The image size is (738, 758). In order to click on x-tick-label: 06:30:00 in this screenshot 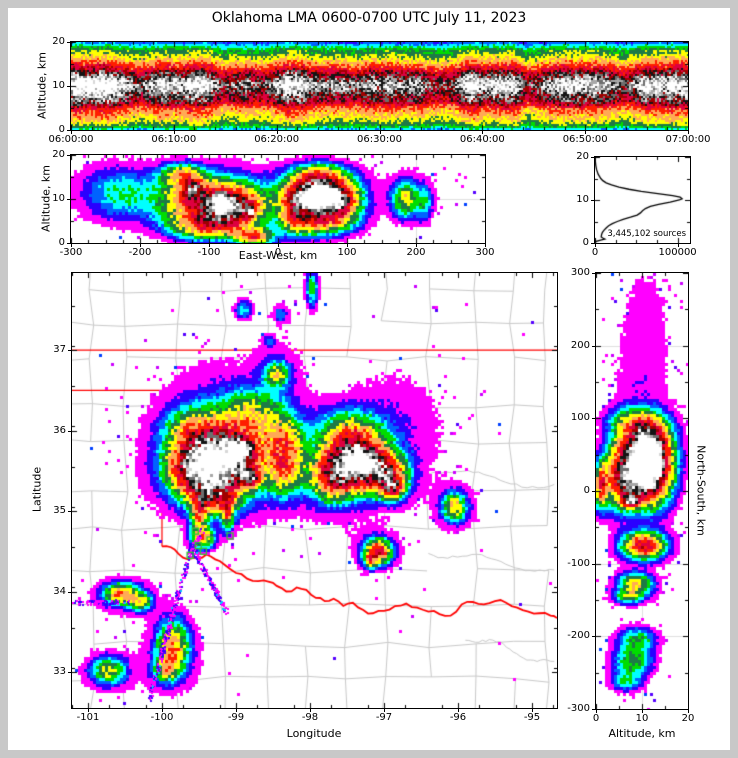, I will do `click(379, 139)`.